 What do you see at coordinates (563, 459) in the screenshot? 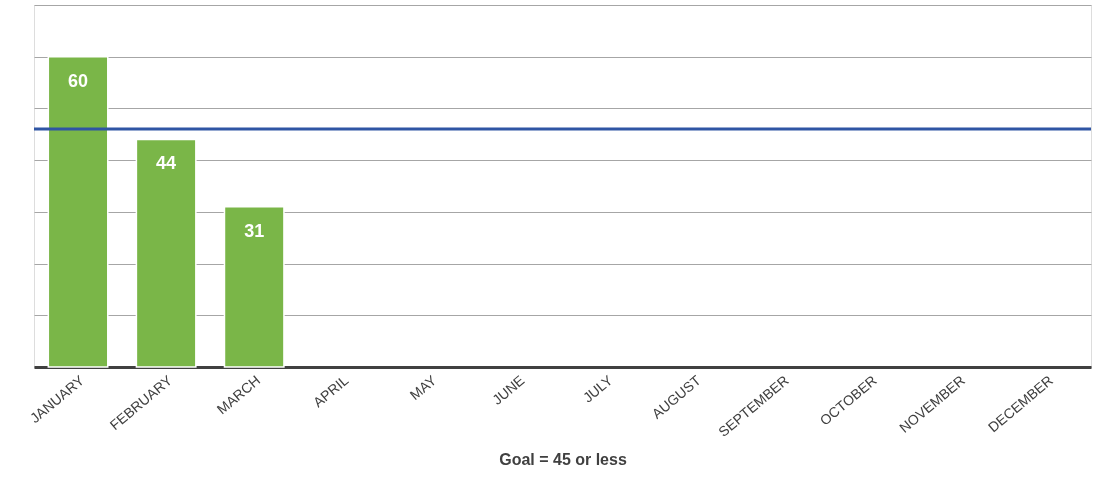
I see `x-axis-title: Goal = 45 or less` at bounding box center [563, 459].